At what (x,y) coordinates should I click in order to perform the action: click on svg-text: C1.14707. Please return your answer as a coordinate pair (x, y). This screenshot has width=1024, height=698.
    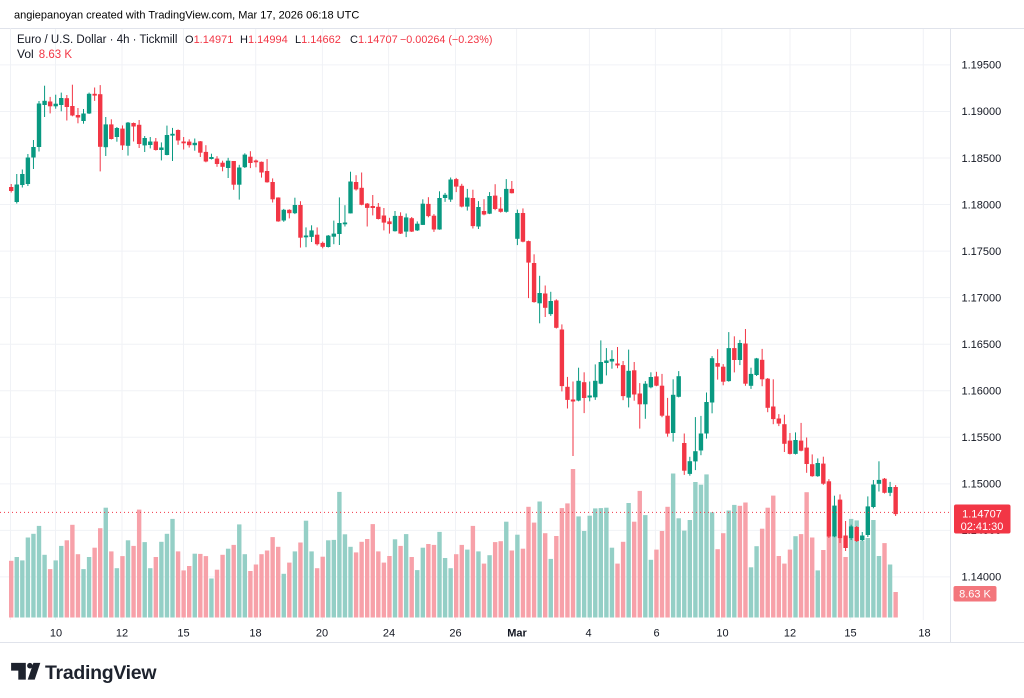
    Looking at the image, I should click on (374, 40).